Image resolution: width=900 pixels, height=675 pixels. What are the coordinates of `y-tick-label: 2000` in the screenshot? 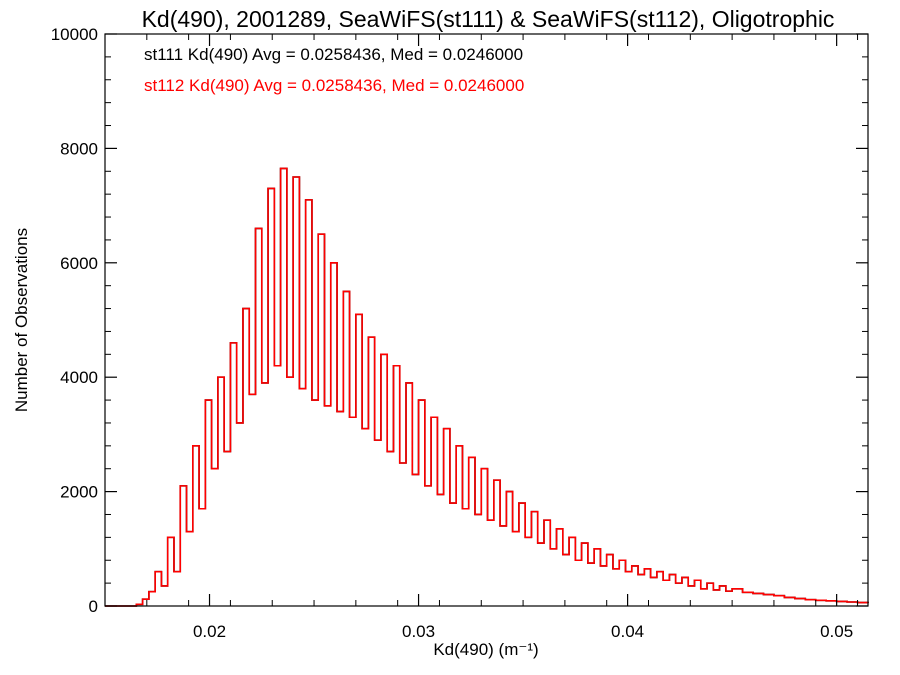 It's located at (79, 492).